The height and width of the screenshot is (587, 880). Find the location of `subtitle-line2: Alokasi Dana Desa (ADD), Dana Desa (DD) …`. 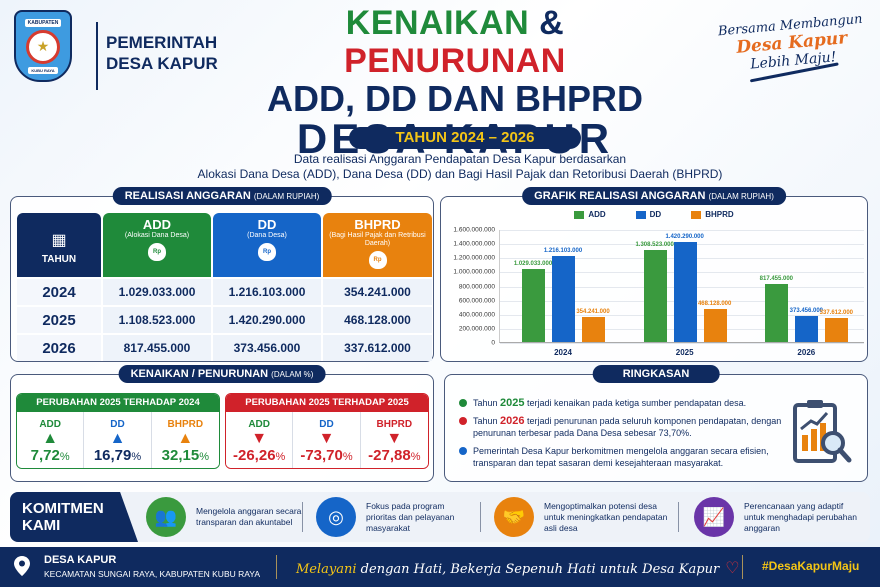

subtitle-line2: Alokasi Dana Desa (ADD), Dana Desa (DD) … is located at coordinates (460, 174).